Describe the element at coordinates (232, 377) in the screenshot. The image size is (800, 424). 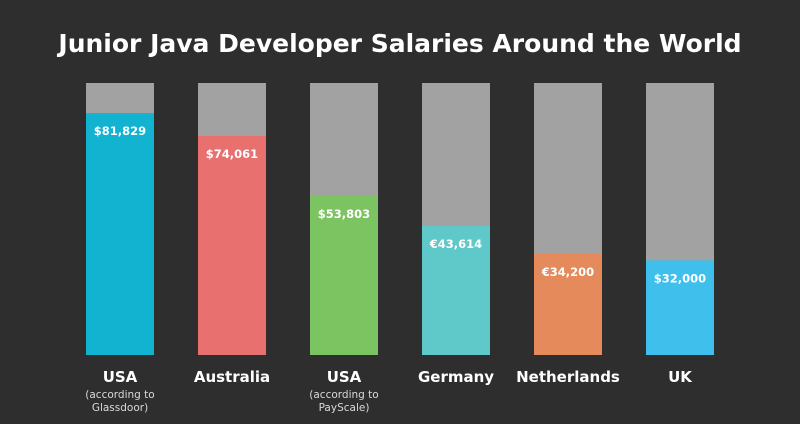
I see `category-label: Australia` at that location.